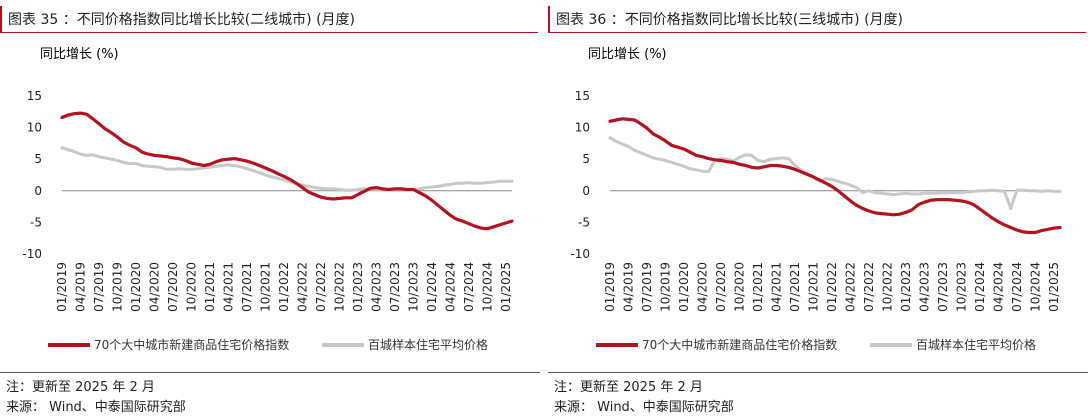 The height and width of the screenshot is (419, 1090). I want to click on chart-title-bar: 图表 36 ：不同价格指数同比增长比较(三线城市) (月度), so click(817, 19).